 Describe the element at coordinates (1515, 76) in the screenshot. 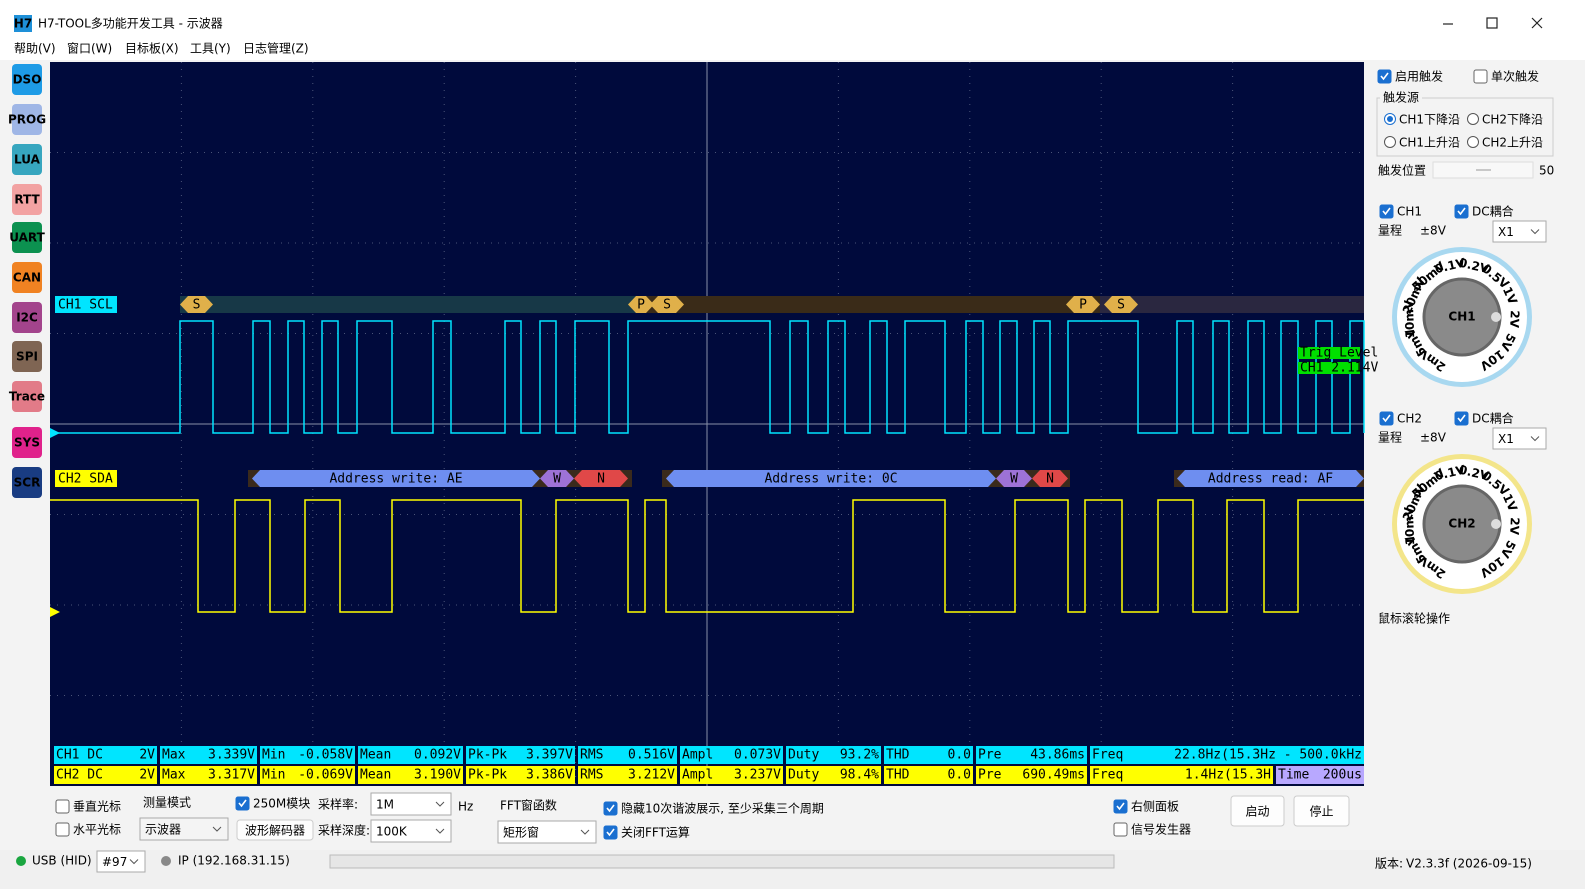

I see `checkbox-label: 单次触发` at that location.